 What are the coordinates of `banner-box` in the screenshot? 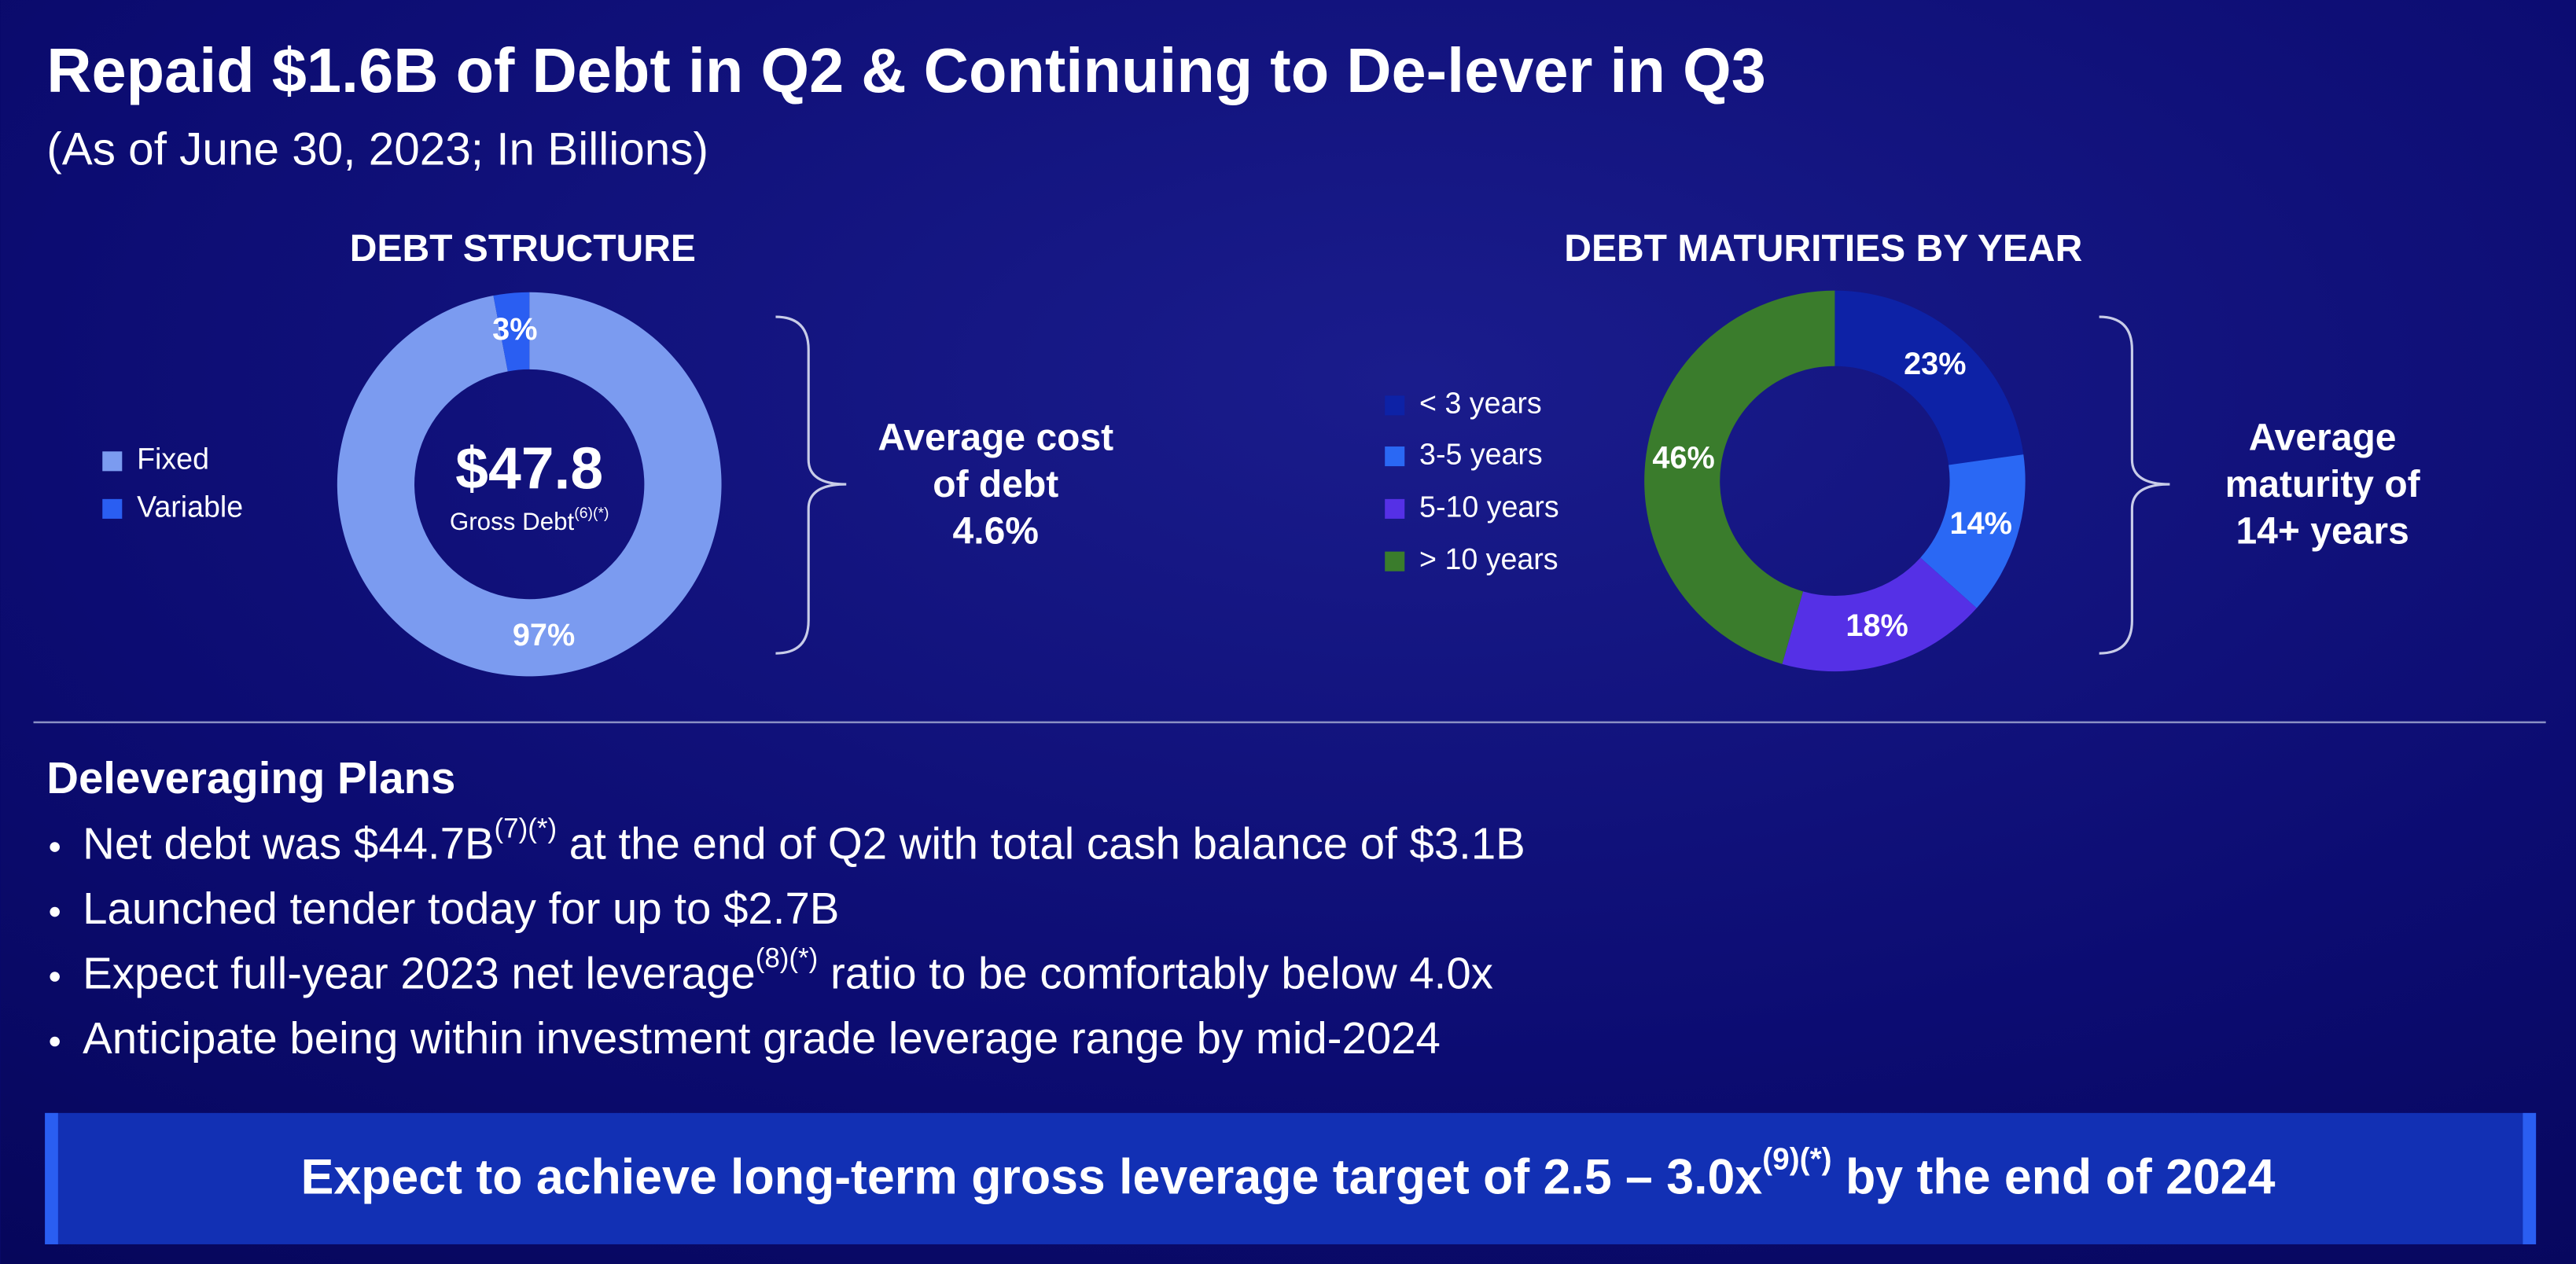 It's located at (1291, 1178).